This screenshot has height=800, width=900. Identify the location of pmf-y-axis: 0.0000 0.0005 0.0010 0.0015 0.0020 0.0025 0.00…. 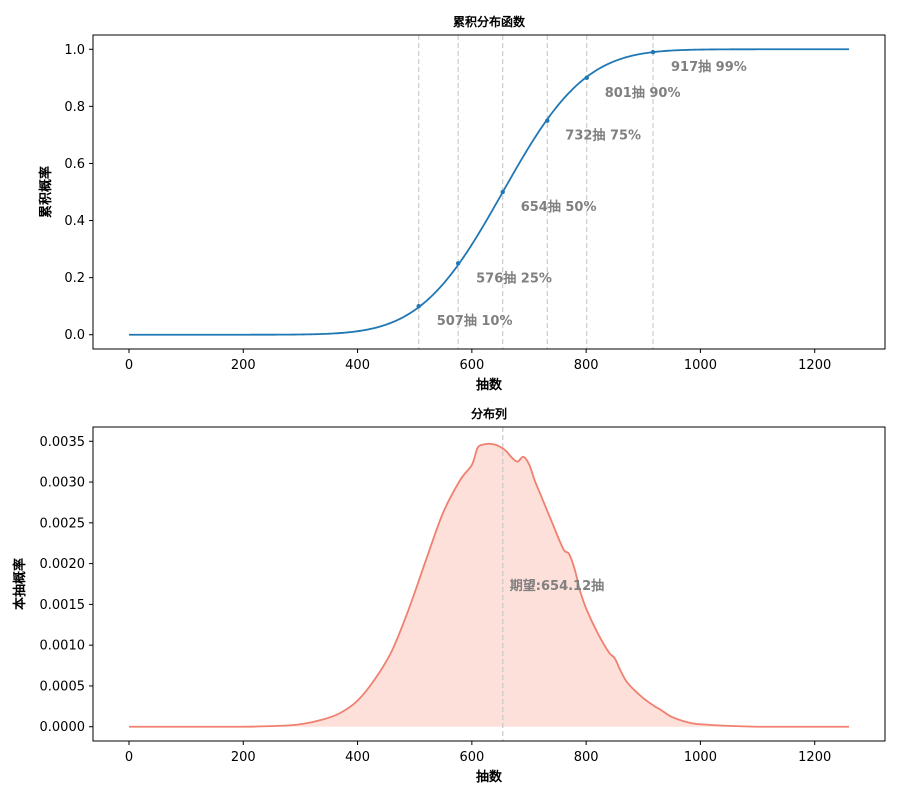
(66, 585).